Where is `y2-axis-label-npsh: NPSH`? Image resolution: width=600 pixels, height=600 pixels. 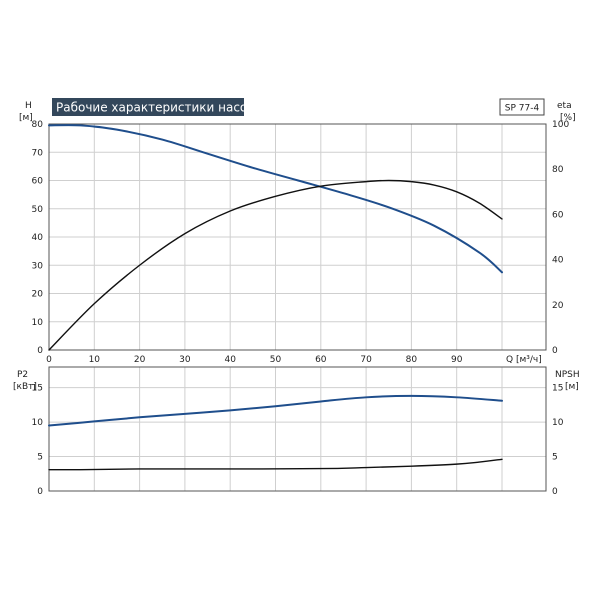 y2-axis-label-npsh: NPSH is located at coordinates (567, 375).